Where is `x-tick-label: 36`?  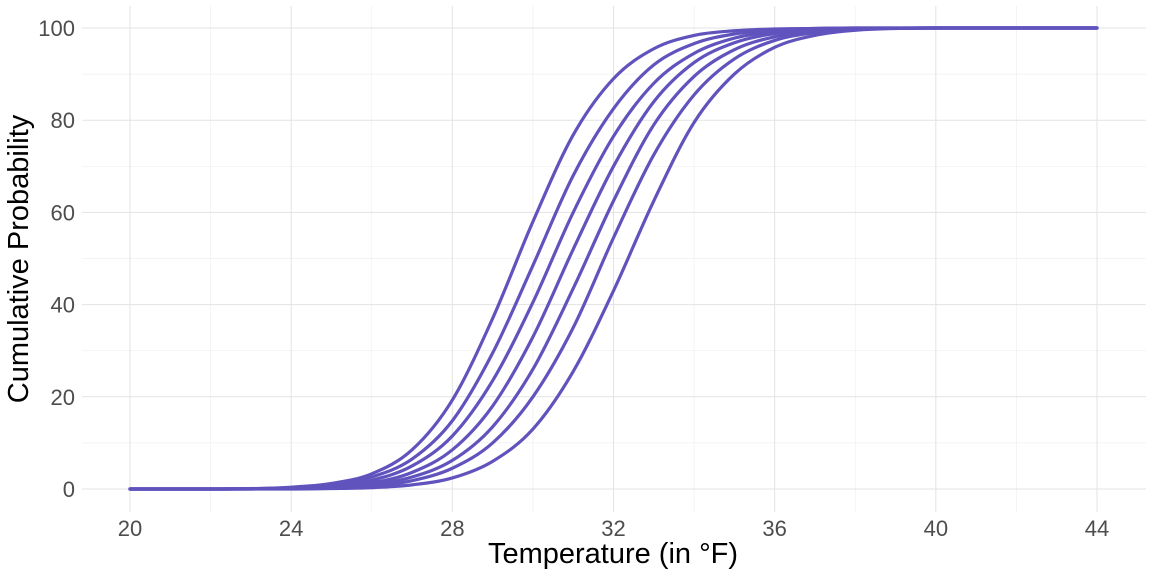
x-tick-label: 36 is located at coordinates (774, 528).